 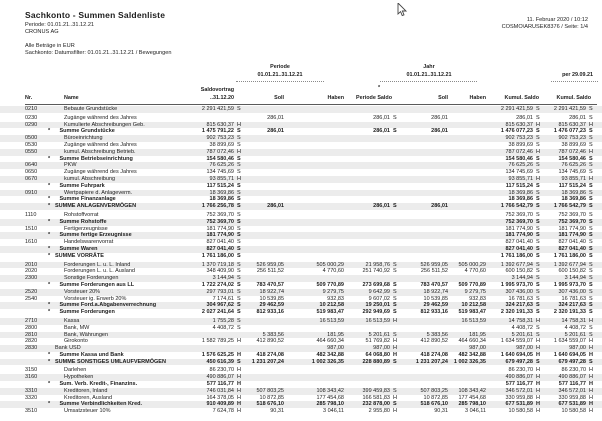 I want to click on page-title: Sachkonto - Summen Saldenliste, so click(x=95, y=15).